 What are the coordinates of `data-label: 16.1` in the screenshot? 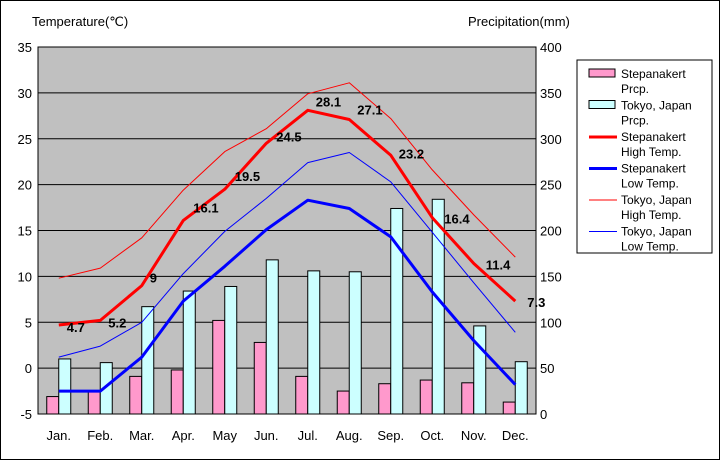 It's located at (205, 207).